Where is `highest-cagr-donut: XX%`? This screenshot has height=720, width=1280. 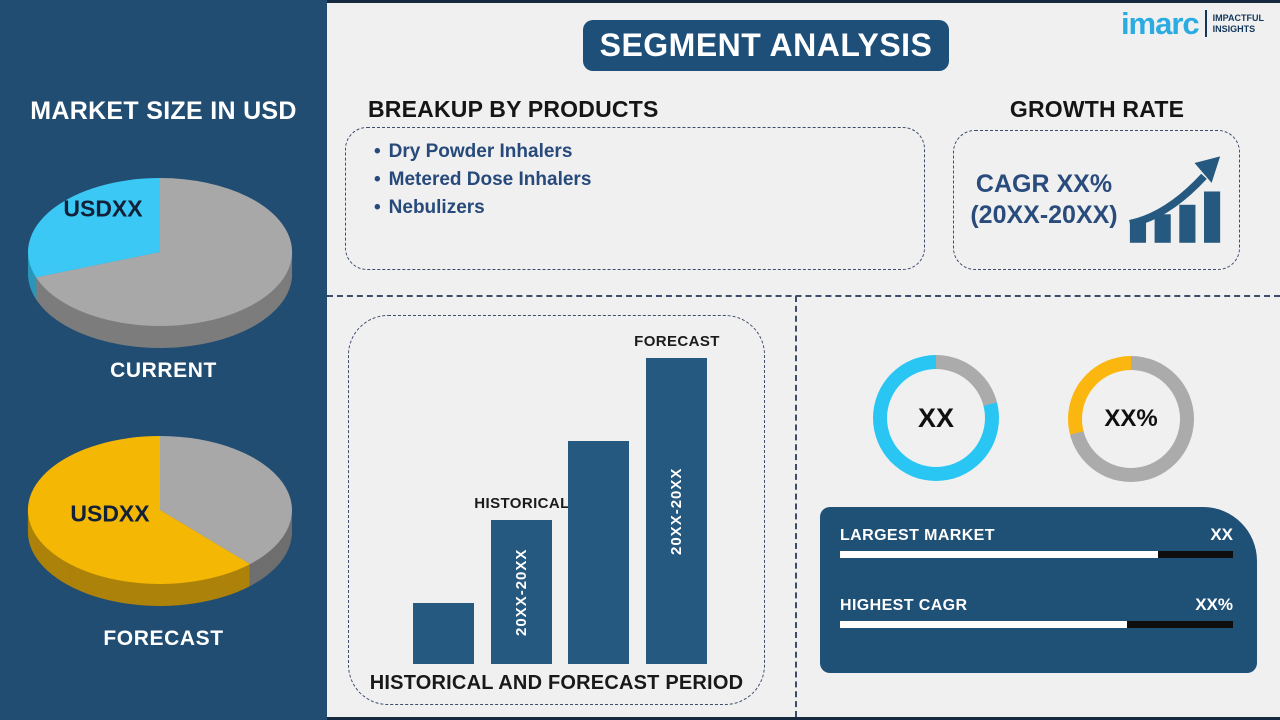 highest-cagr-donut: XX% is located at coordinates (1131, 419).